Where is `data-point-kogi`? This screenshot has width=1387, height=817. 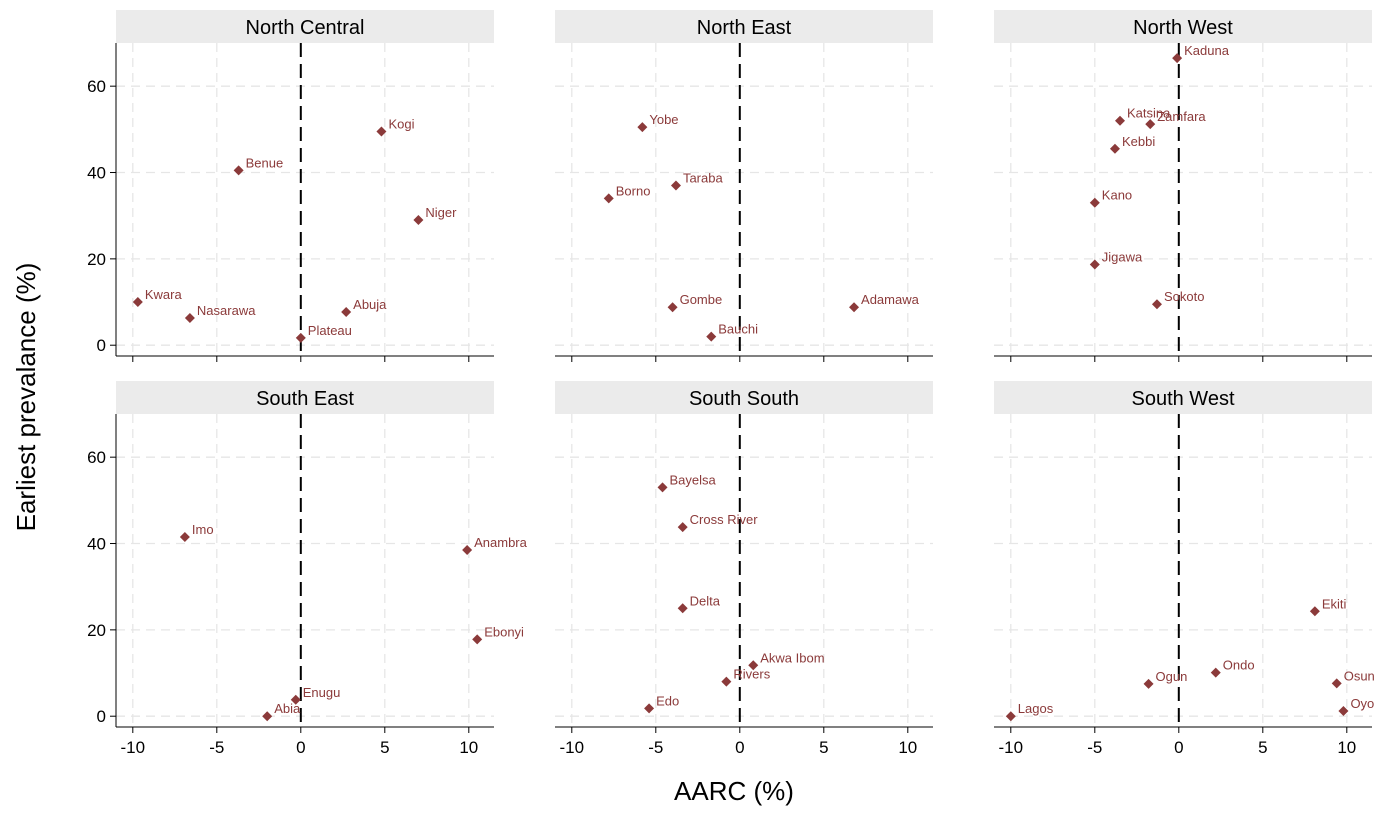 data-point-kogi is located at coordinates (381, 131).